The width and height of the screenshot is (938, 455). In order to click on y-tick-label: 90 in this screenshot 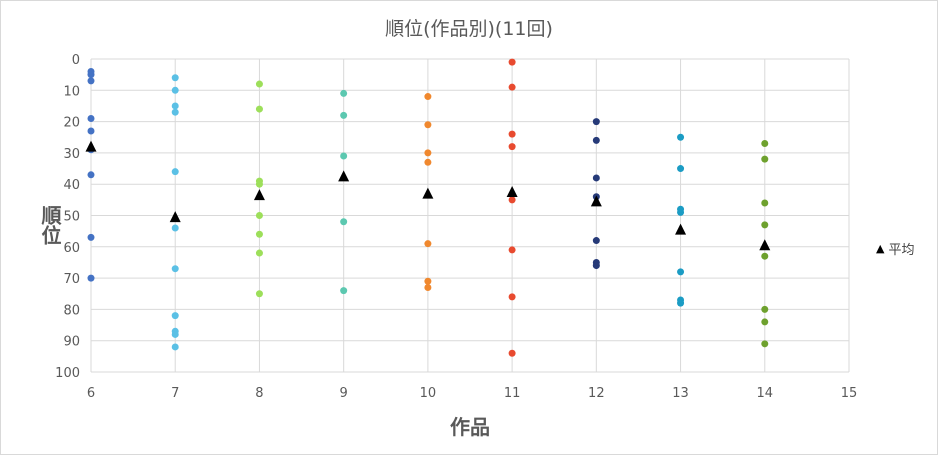, I will do `click(71, 342)`.